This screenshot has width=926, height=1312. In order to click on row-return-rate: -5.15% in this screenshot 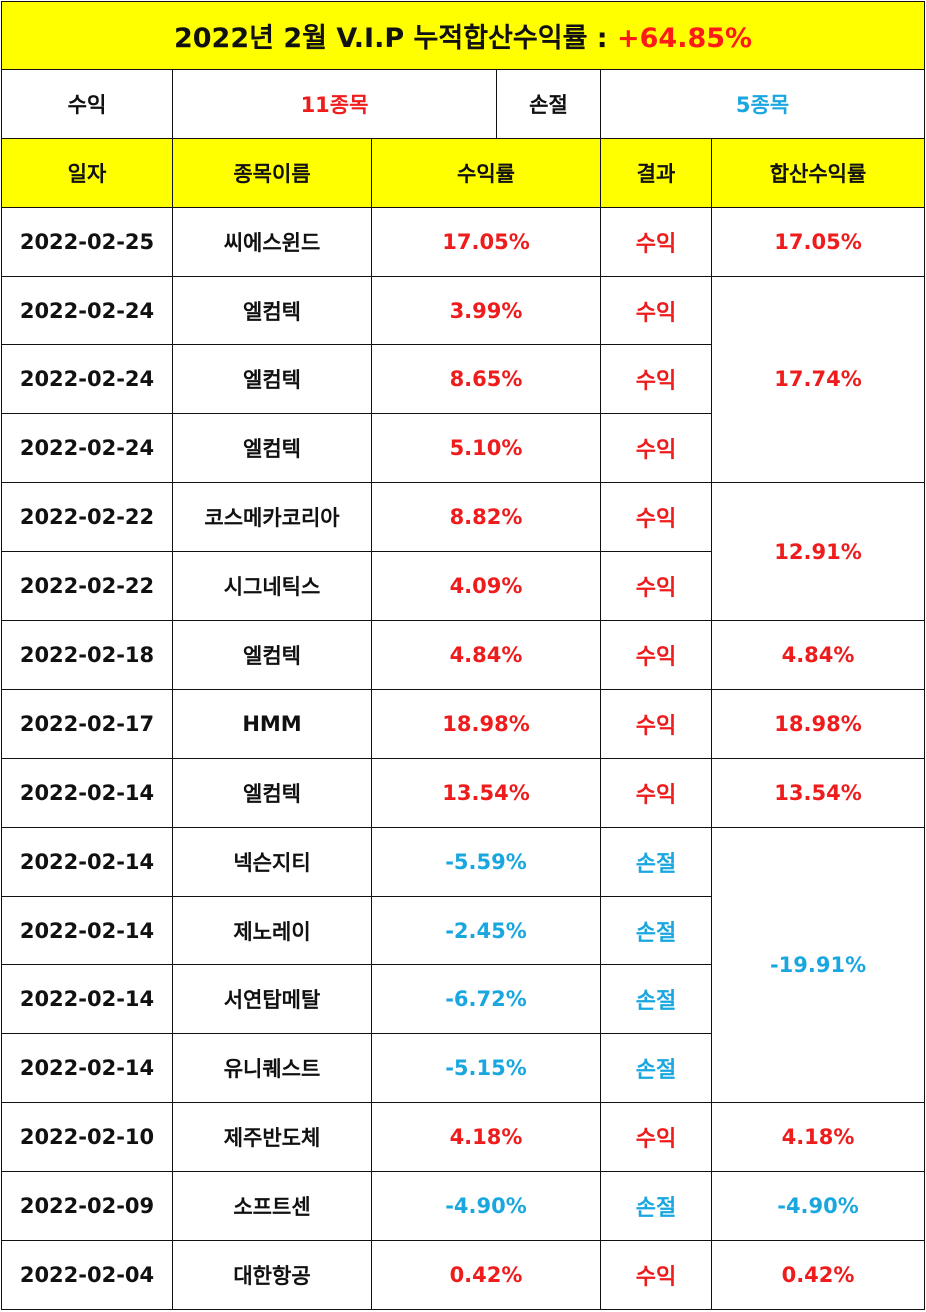, I will do `click(486, 1068)`.